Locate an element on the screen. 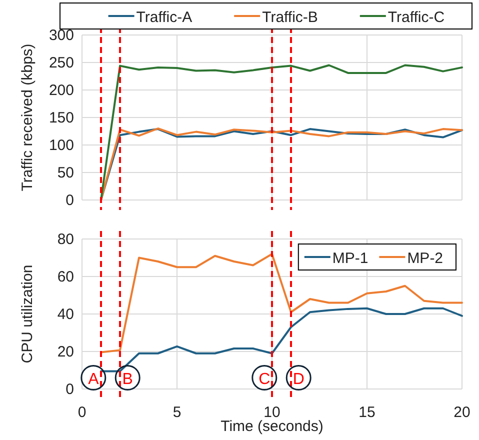 The height and width of the screenshot is (440, 479). y-tick-label: 50 is located at coordinates (65, 173).